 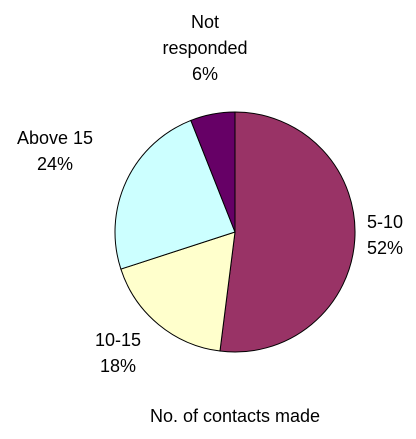 What do you see at coordinates (385, 222) in the screenshot?
I see `slice-category-label: 5-10` at bounding box center [385, 222].